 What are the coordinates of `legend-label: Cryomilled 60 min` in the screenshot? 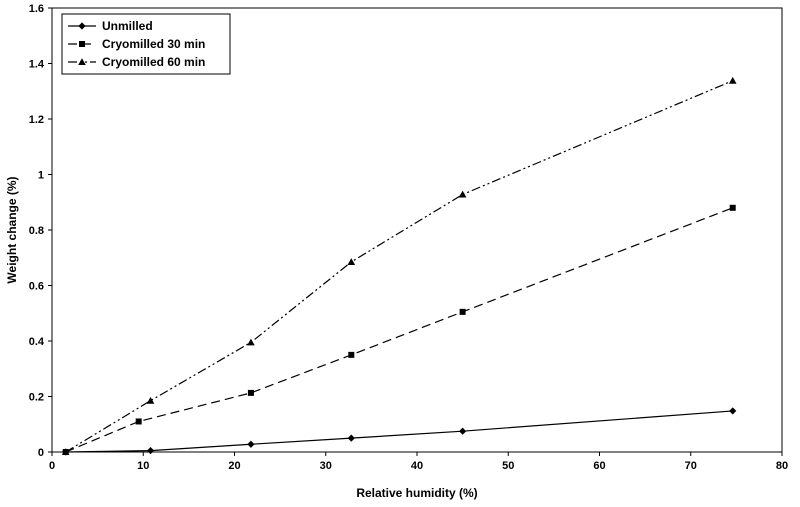 It's located at (153, 62).